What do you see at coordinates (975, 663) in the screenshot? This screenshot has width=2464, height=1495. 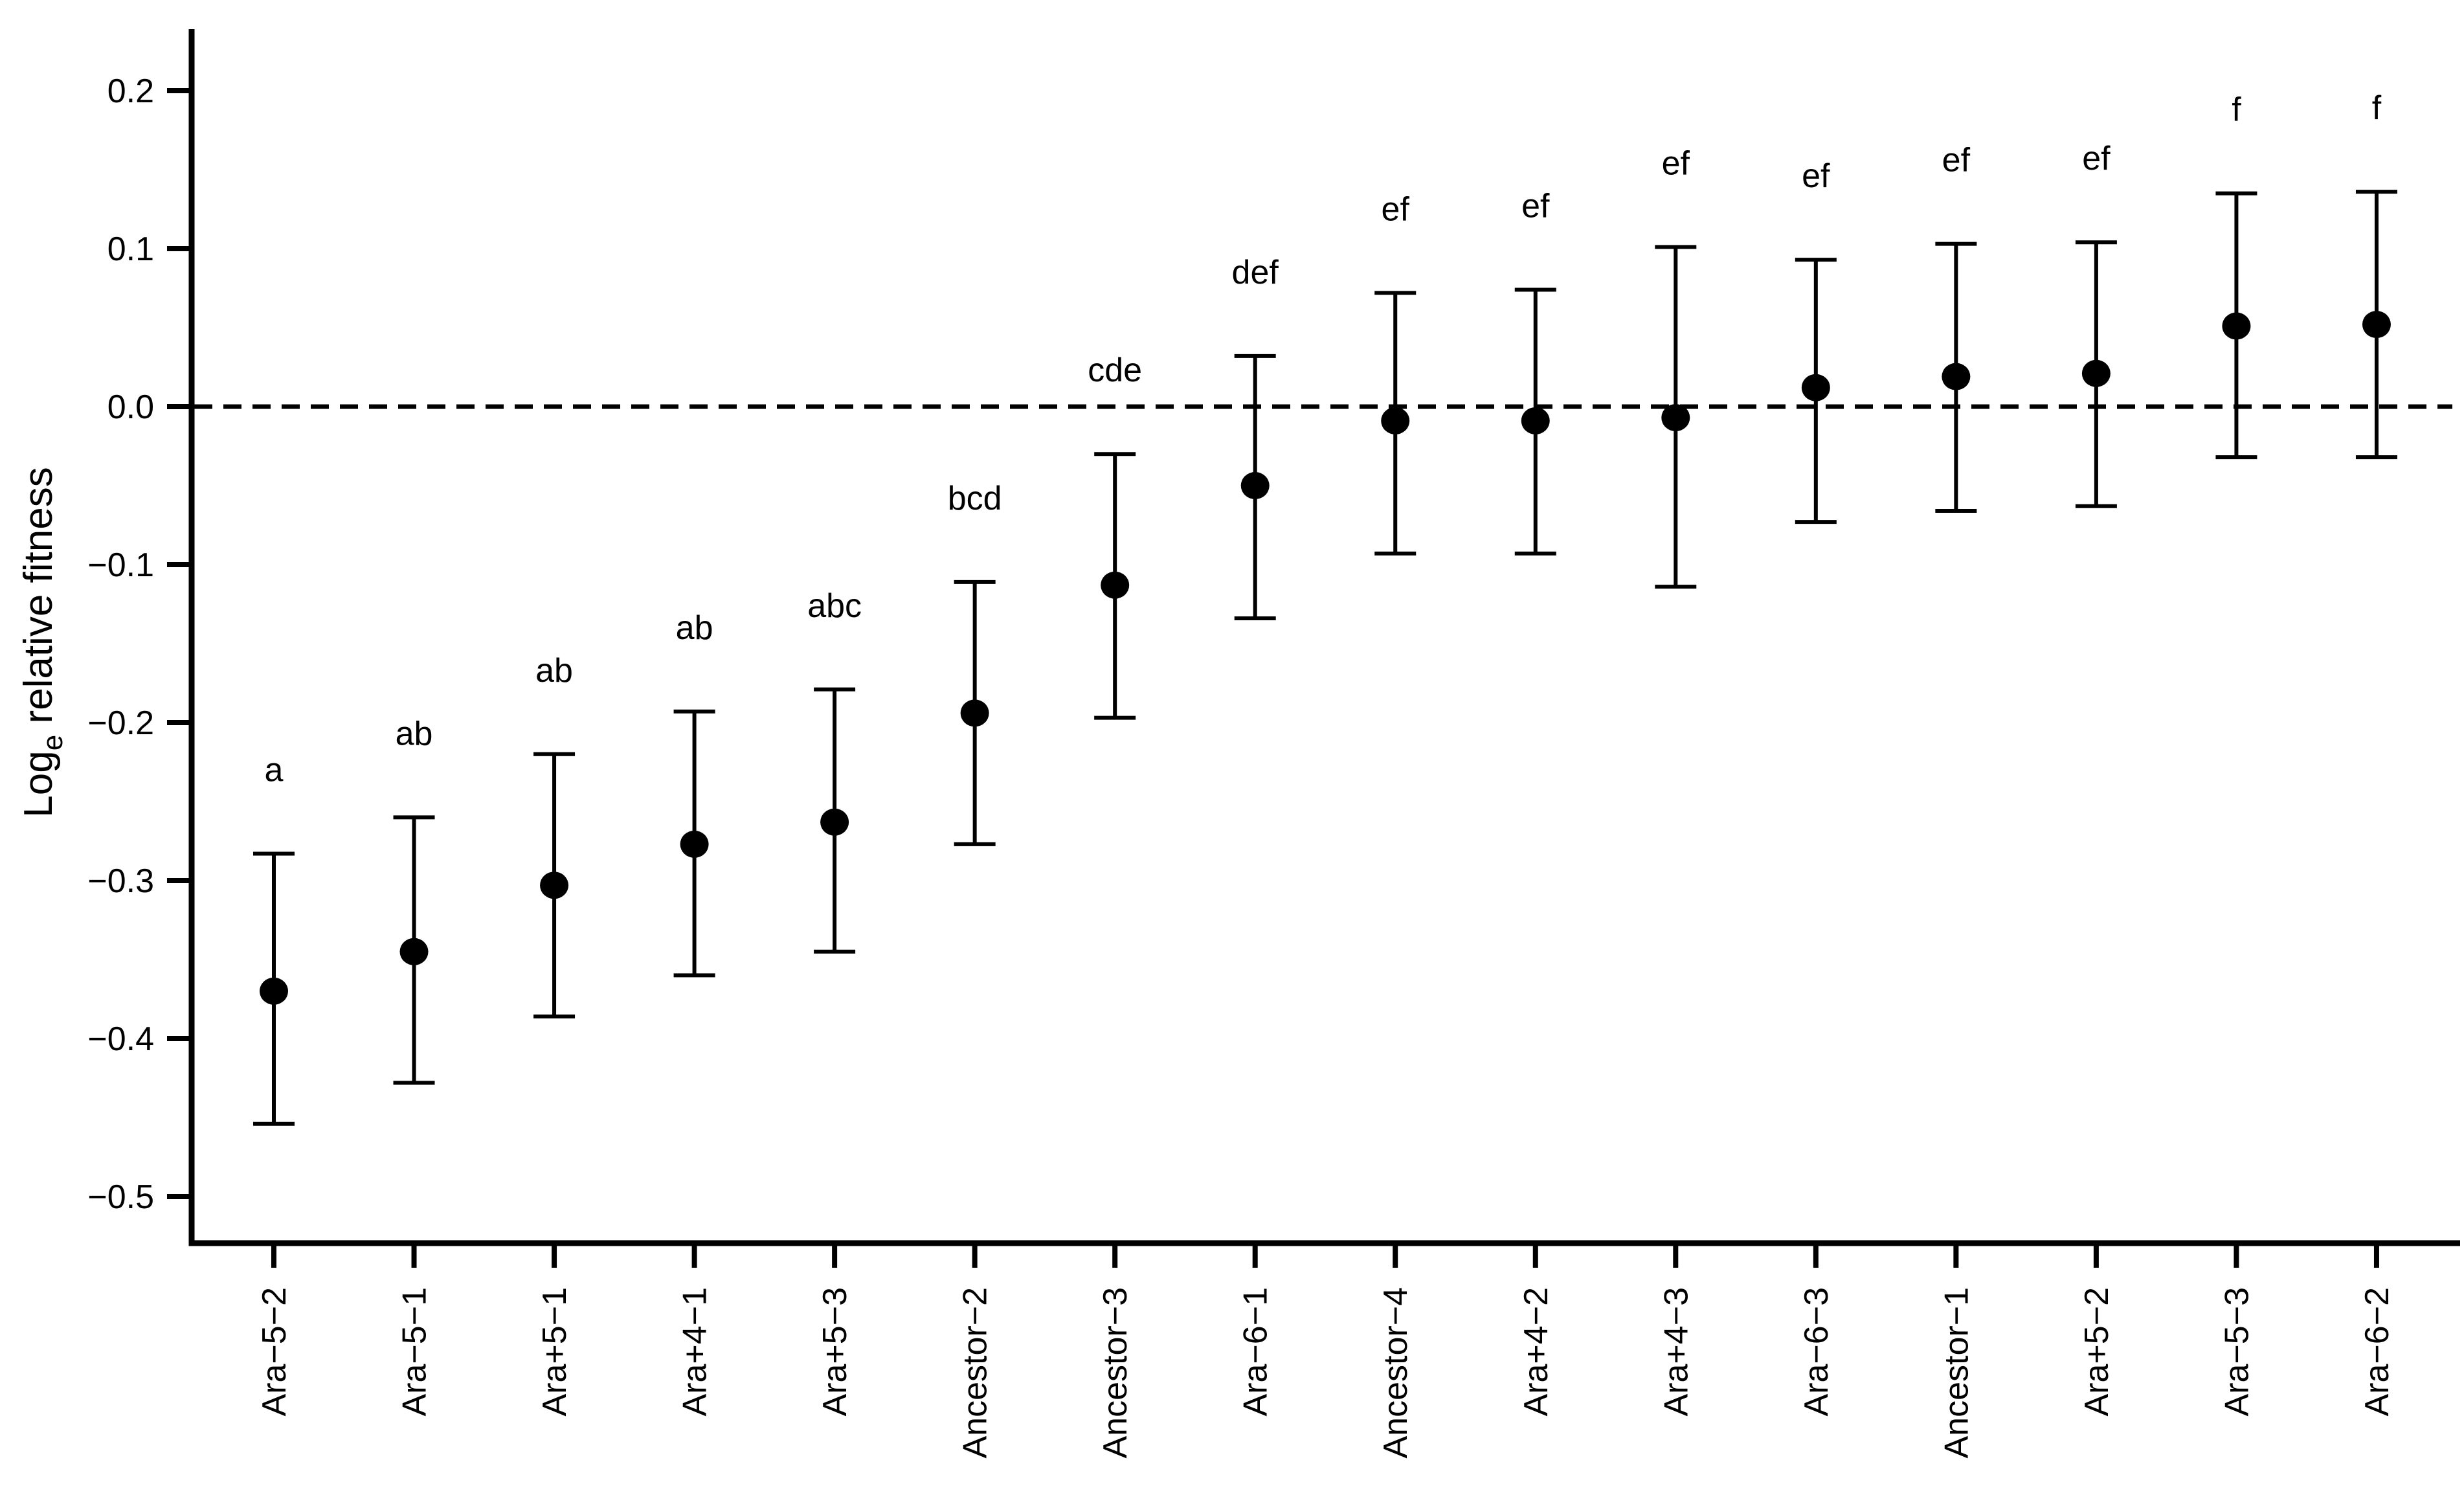 I see `error-bar-group: bcd` at bounding box center [975, 663].